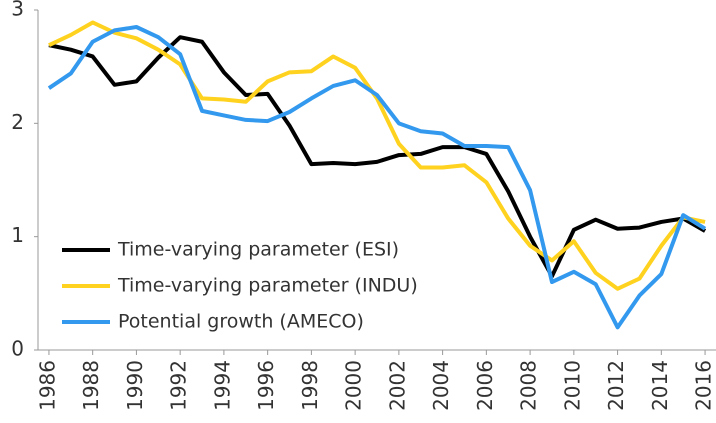 Image resolution: width=716 pixels, height=423 pixels. I want to click on legend-label: Potential growth (AMECO), so click(241, 322).